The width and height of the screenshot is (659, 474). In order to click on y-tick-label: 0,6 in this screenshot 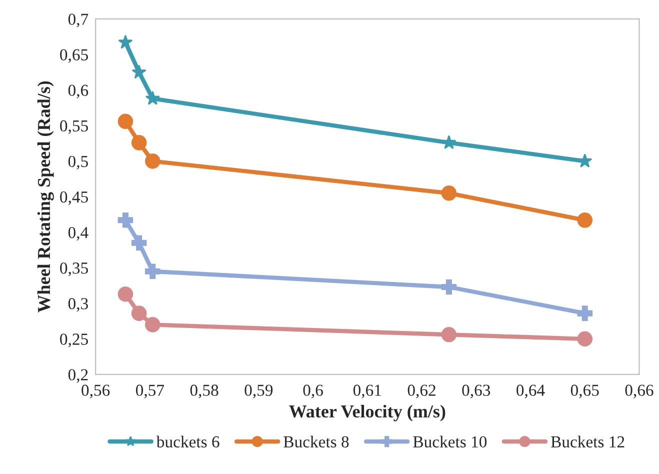, I will do `click(78, 91)`.